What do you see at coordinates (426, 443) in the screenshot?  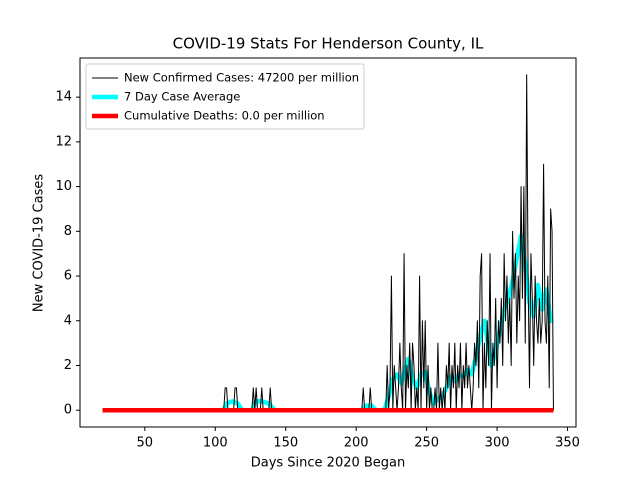 I see `x-tick-label: 250` at bounding box center [426, 443].